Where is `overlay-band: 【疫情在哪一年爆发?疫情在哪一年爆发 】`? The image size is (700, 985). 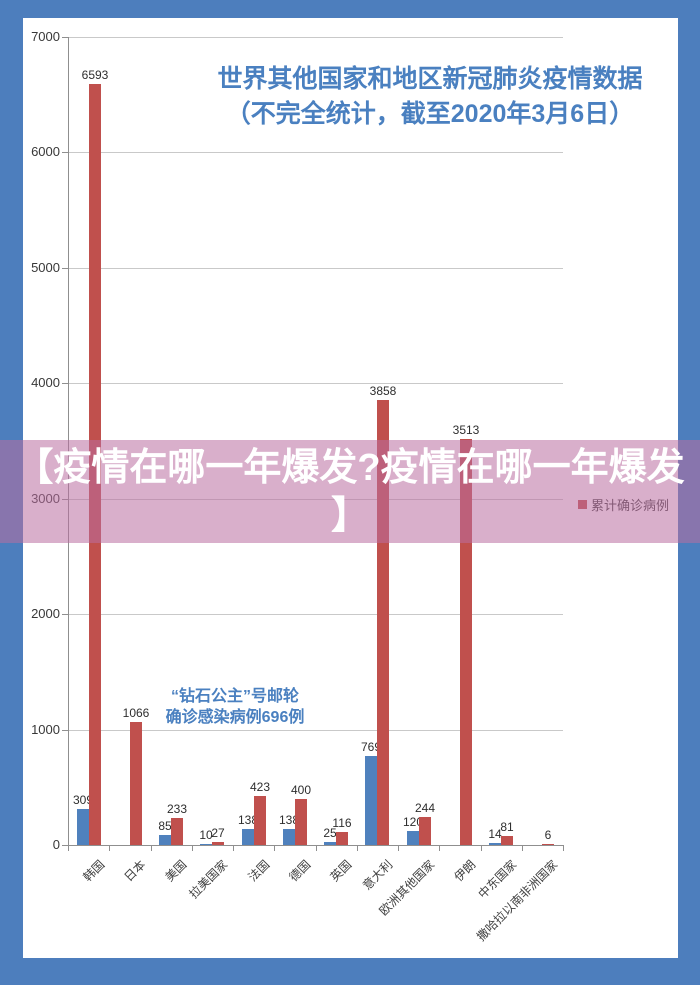
overlay-band: 【疫情在哪一年爆发?疫情在哪一年爆发 】 is located at coordinates (350, 491).